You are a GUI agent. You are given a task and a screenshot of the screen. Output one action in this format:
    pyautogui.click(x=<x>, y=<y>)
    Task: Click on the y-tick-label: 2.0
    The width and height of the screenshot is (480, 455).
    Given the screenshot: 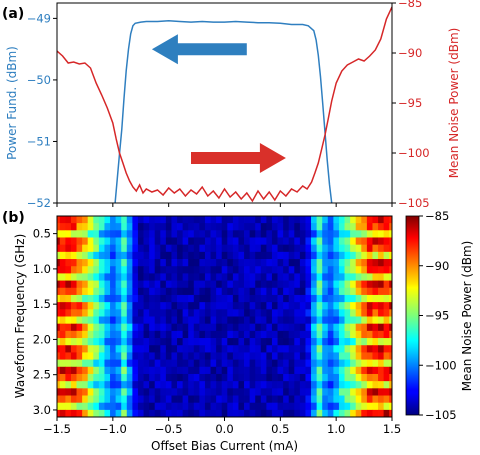 What is the action you would take?
    pyautogui.click(x=42, y=339)
    